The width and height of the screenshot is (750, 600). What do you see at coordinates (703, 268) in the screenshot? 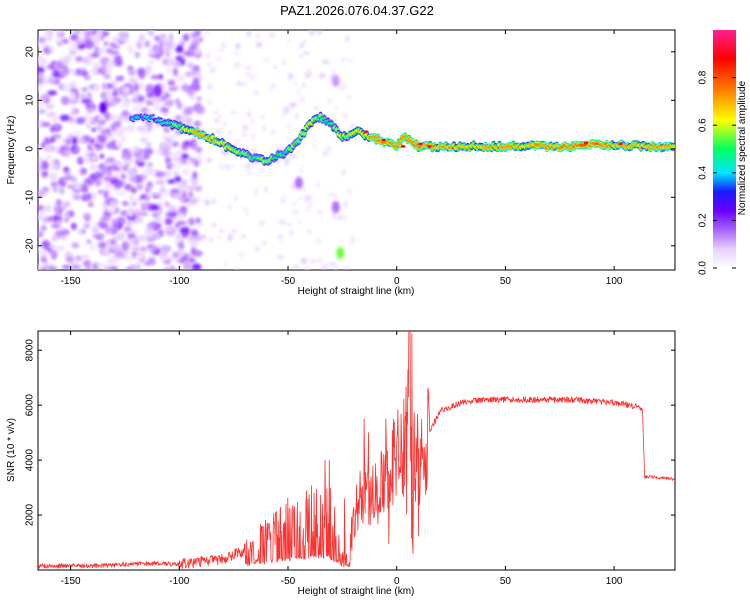
I see `colorbar-tick-label: 0.0` at bounding box center [703, 268].